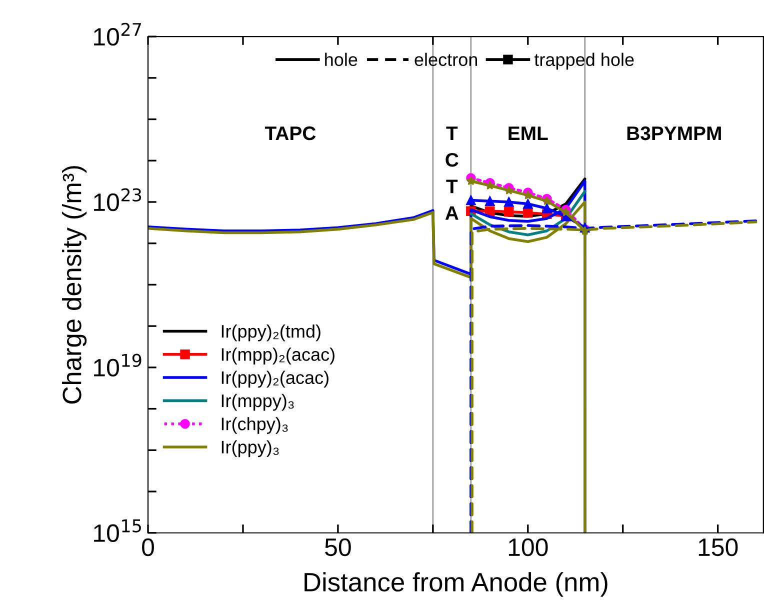 This screenshot has width=779, height=609. I want to click on annotation: TAPC, so click(290, 133).